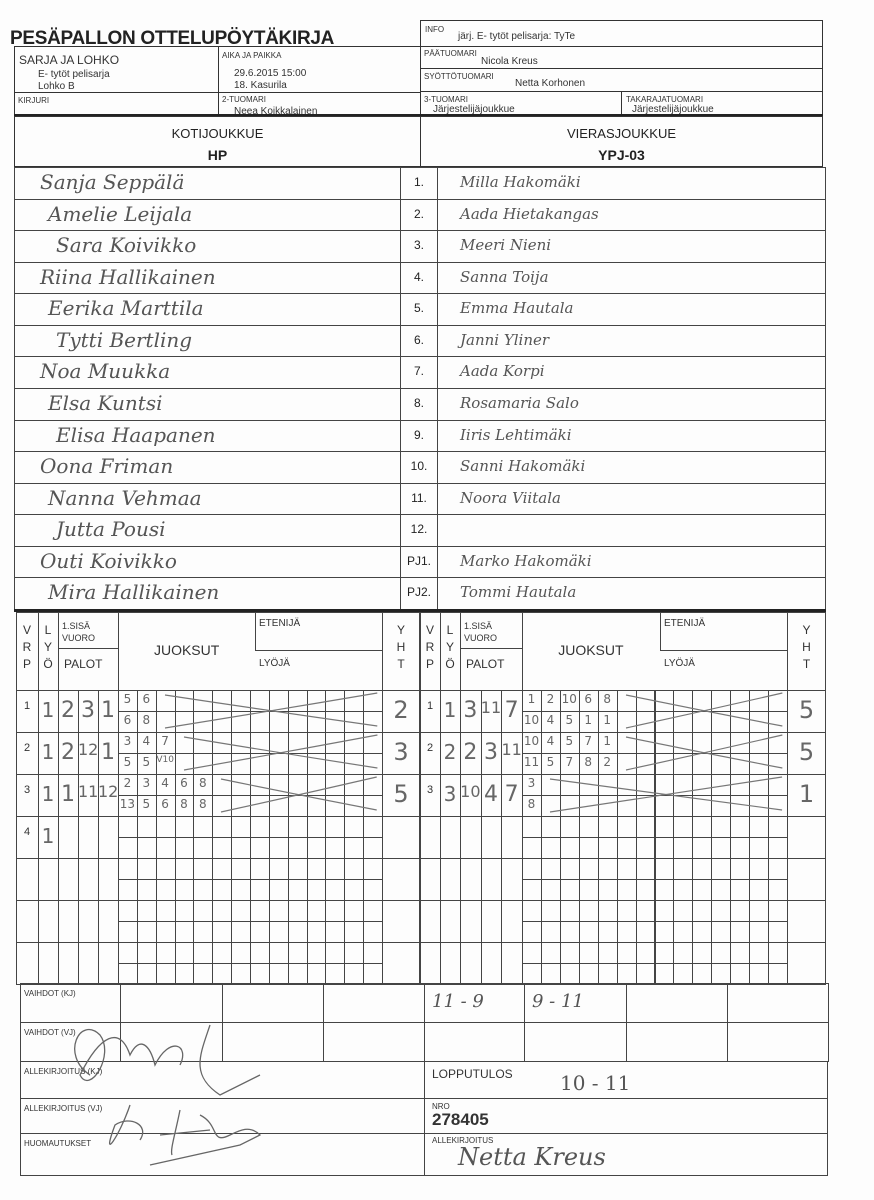 This screenshot has height=1200, width=874. What do you see at coordinates (531, 699) in the screenshot?
I see `run-top: 1` at bounding box center [531, 699].